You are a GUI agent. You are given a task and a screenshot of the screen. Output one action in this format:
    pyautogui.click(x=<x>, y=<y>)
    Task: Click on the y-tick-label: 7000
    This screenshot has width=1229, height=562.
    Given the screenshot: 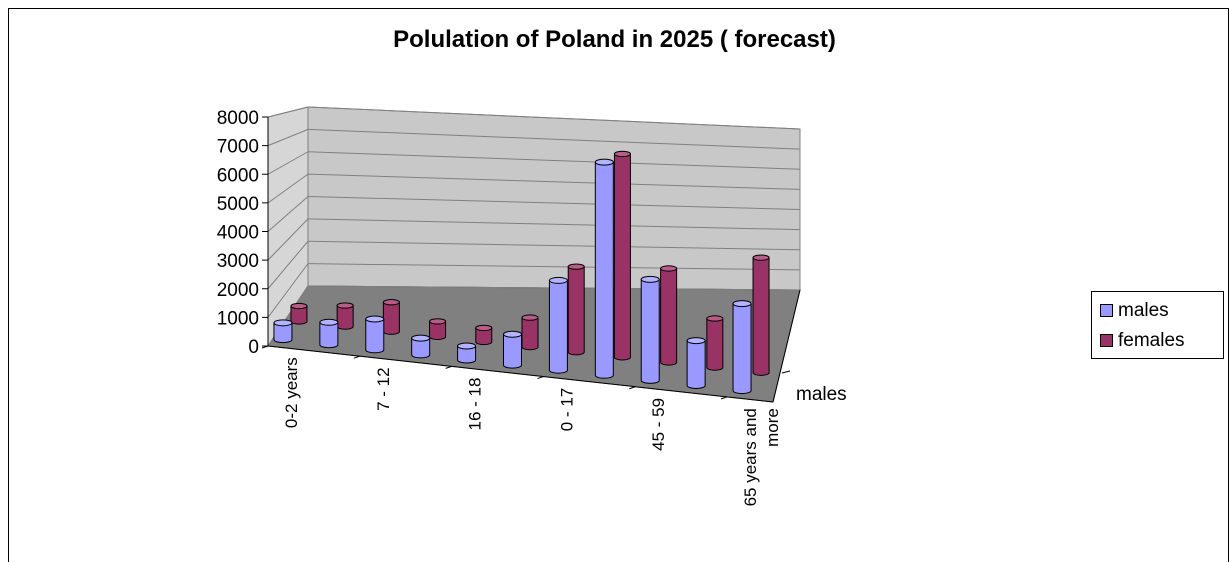 What is the action you would take?
    pyautogui.click(x=238, y=147)
    